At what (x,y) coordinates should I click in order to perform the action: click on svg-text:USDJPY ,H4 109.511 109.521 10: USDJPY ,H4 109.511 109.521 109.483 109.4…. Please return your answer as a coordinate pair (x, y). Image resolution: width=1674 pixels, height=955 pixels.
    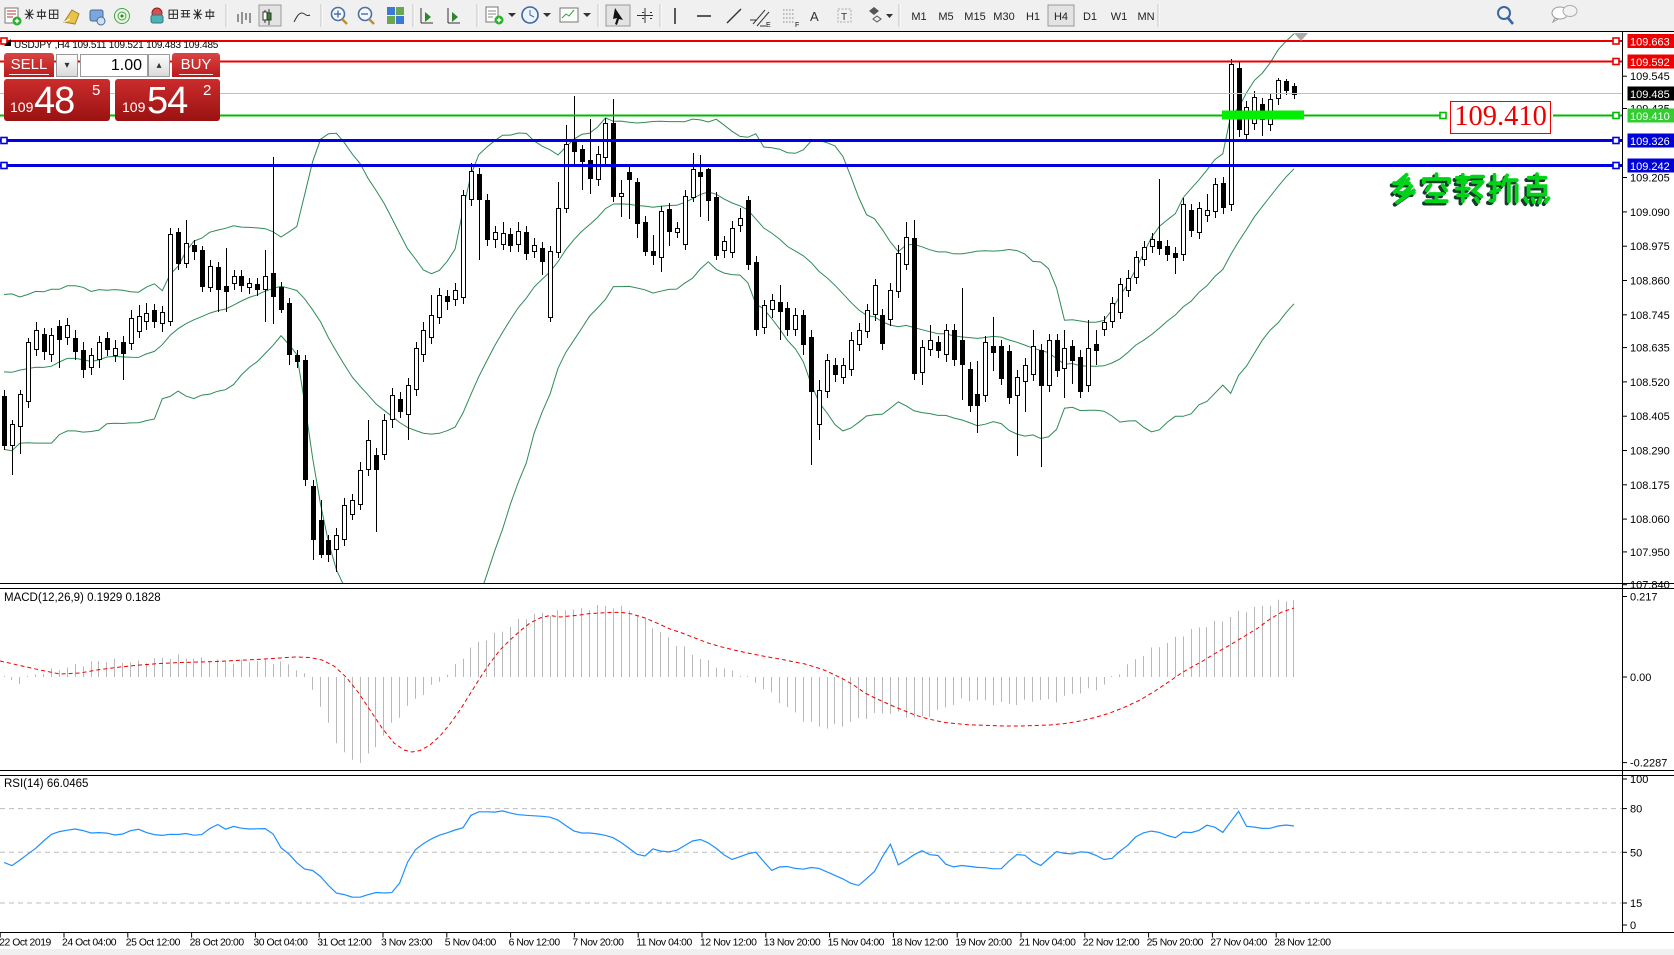
    Looking at the image, I should click on (116, 45).